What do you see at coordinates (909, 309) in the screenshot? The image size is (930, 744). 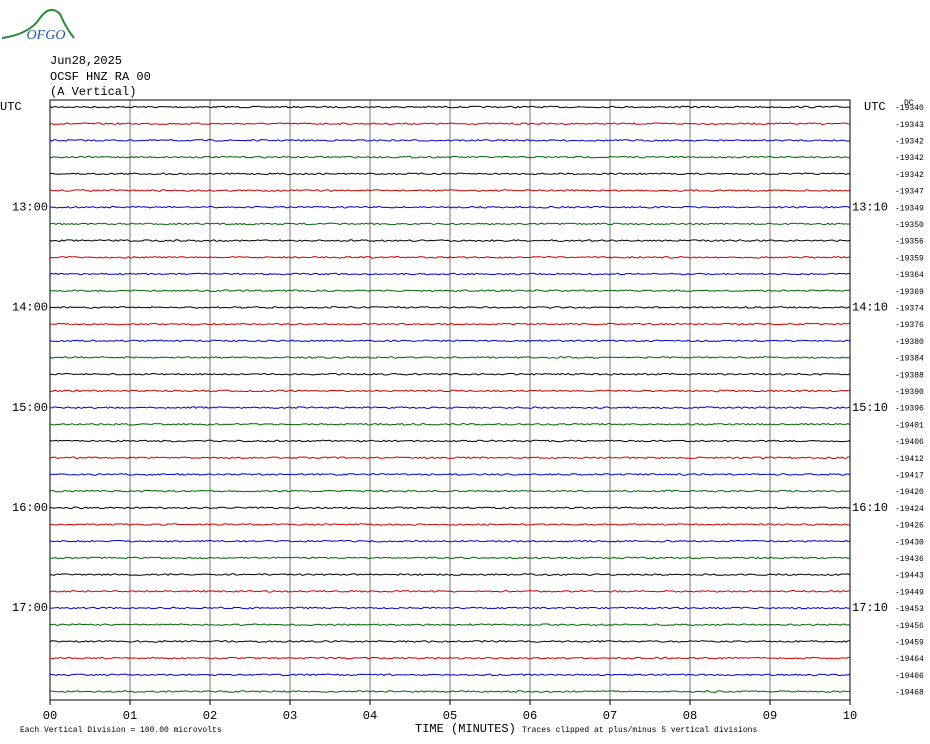 I see `dc-offset: -19374` at bounding box center [909, 309].